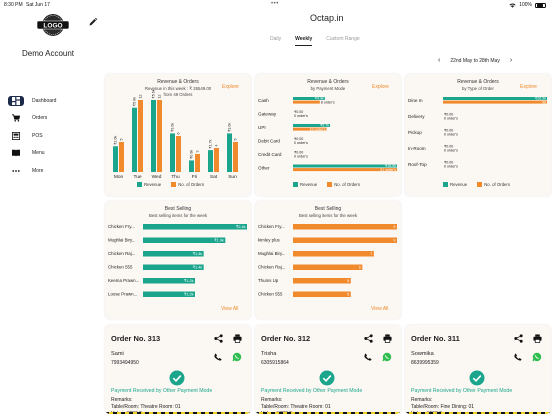 Image resolution: width=552 pixels, height=414 pixels. Describe the element at coordinates (525, 5) in the screenshot. I see `battery-percent: 100%` at that location.